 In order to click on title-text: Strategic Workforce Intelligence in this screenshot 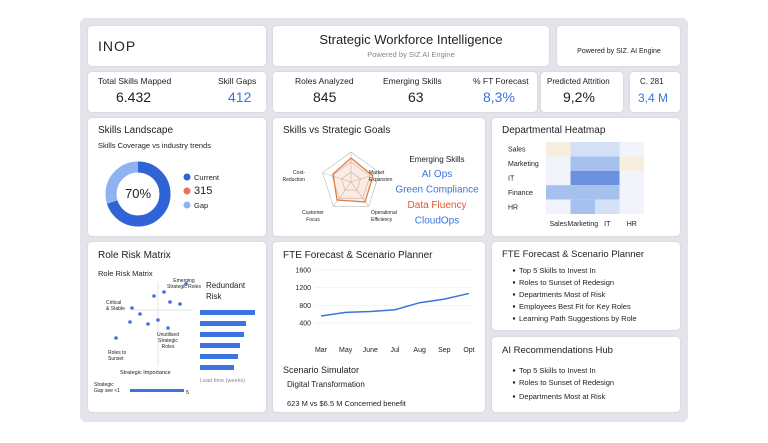, I will do `click(410, 39)`.